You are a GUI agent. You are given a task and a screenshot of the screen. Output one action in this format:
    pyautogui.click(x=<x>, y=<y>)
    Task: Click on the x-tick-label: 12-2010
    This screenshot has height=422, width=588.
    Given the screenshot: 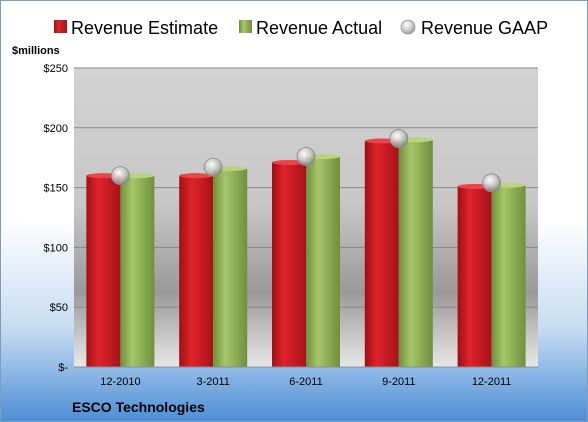 What is the action you would take?
    pyautogui.click(x=120, y=382)
    